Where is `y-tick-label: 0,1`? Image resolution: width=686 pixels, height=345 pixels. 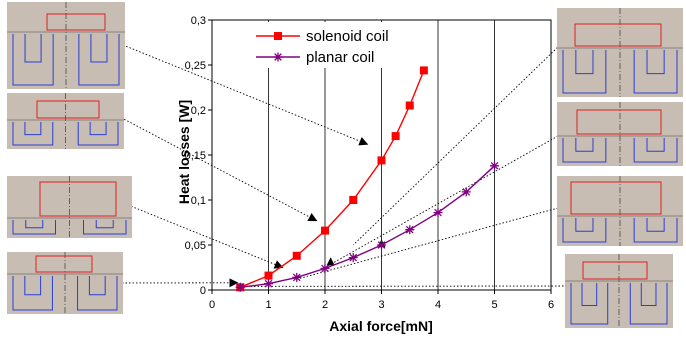 y-tick-label: 0,1 is located at coordinates (198, 201).